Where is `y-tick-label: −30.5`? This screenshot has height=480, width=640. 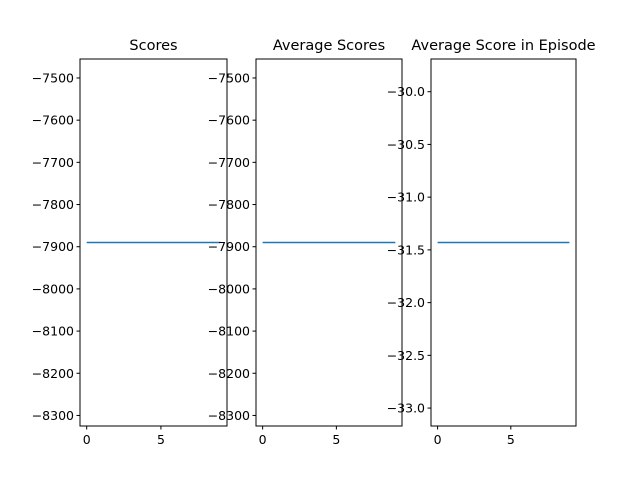 y-tick-label: −30.5 is located at coordinates (406, 144).